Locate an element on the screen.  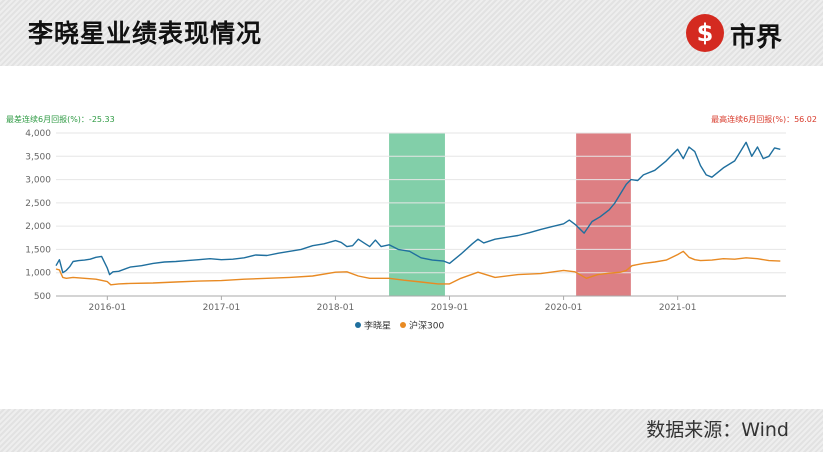
x-tick-label: 2021-01 is located at coordinates (678, 308).